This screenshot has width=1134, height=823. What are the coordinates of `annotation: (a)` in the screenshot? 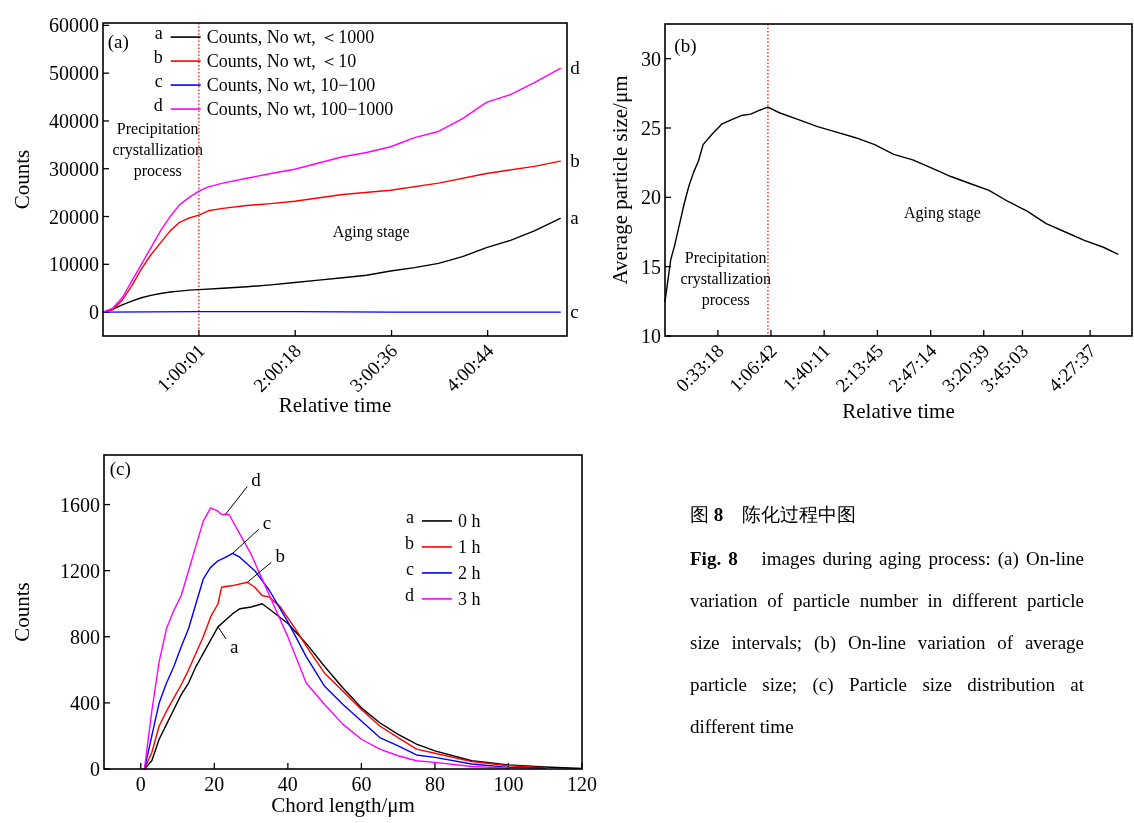 It's located at (118, 42).